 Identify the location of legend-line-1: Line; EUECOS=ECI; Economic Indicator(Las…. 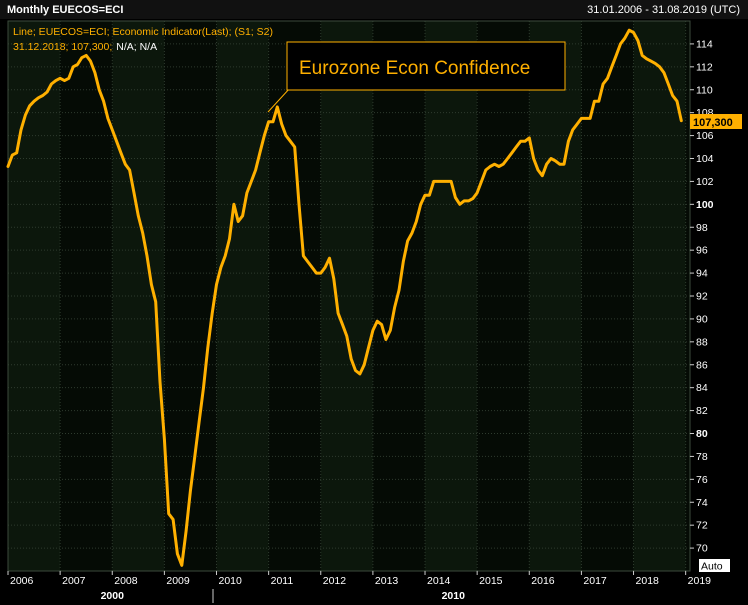
(143, 32).